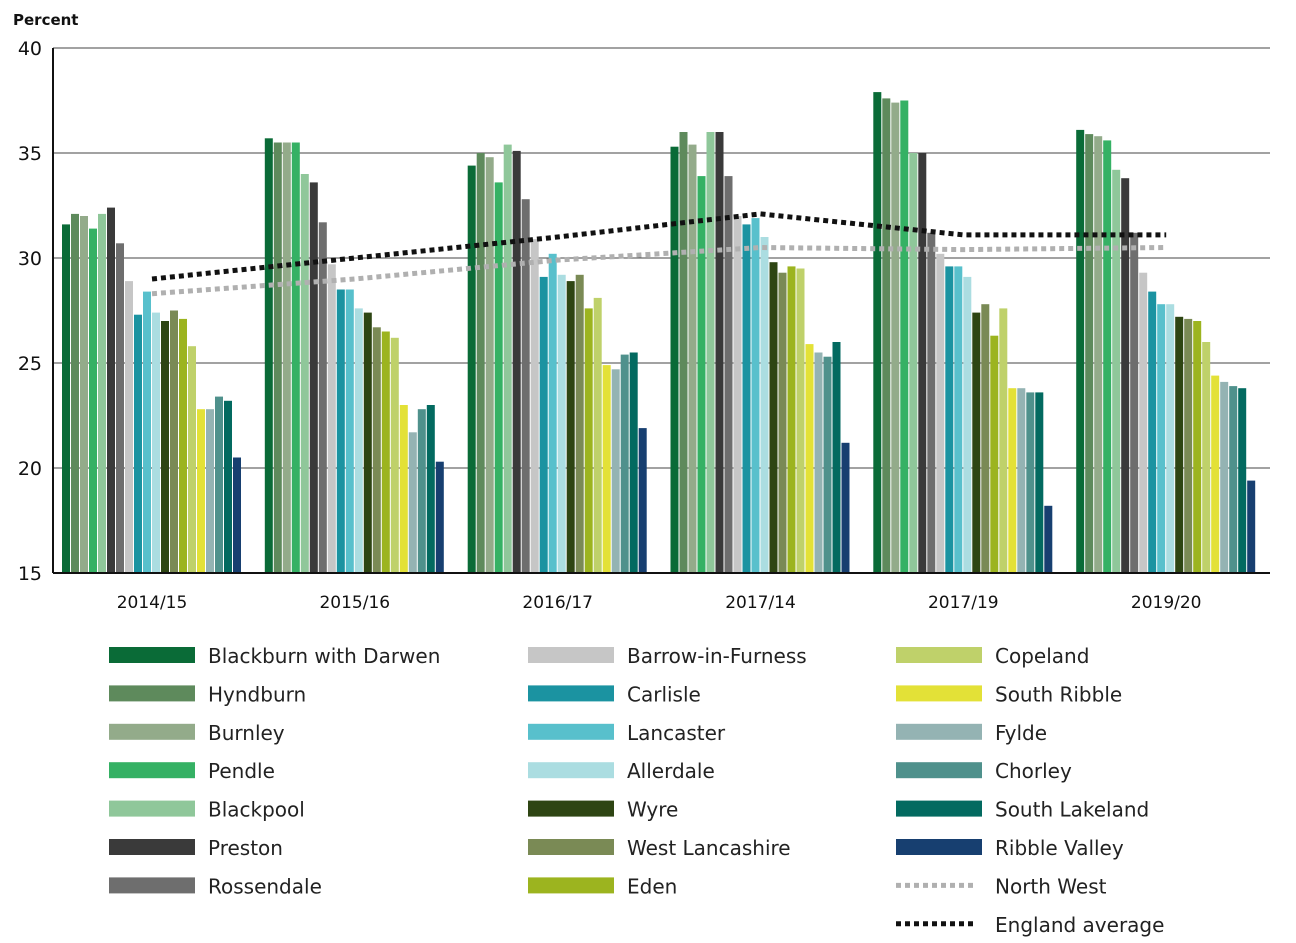 The image size is (1296, 943). What do you see at coordinates (1166, 603) in the screenshot?
I see `x-category-label: 2019/20` at bounding box center [1166, 603].